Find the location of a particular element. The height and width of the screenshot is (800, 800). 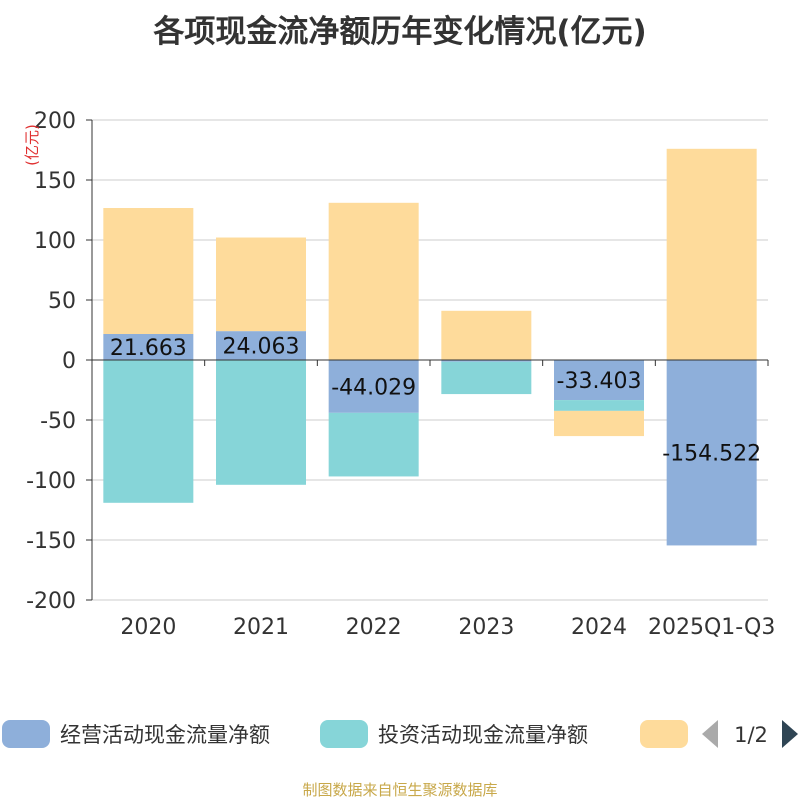

y-tick-label: 50 is located at coordinates (62, 301).